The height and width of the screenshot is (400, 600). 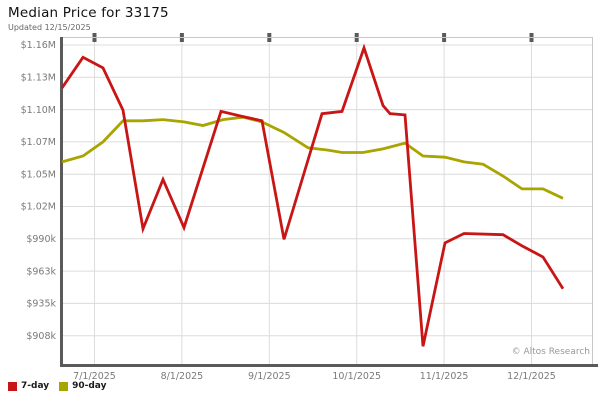 What do you see at coordinates (12, 386) in the screenshot?
I see `legend-swatch-7day-icon` at bounding box center [12, 386].